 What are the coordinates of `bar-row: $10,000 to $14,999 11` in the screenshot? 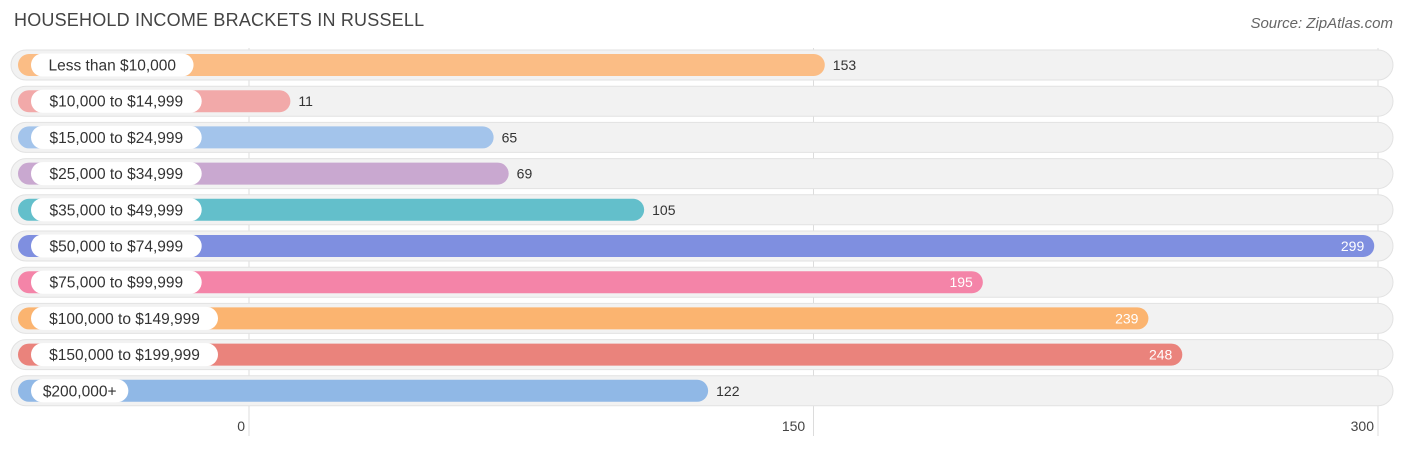 It's located at (702, 101).